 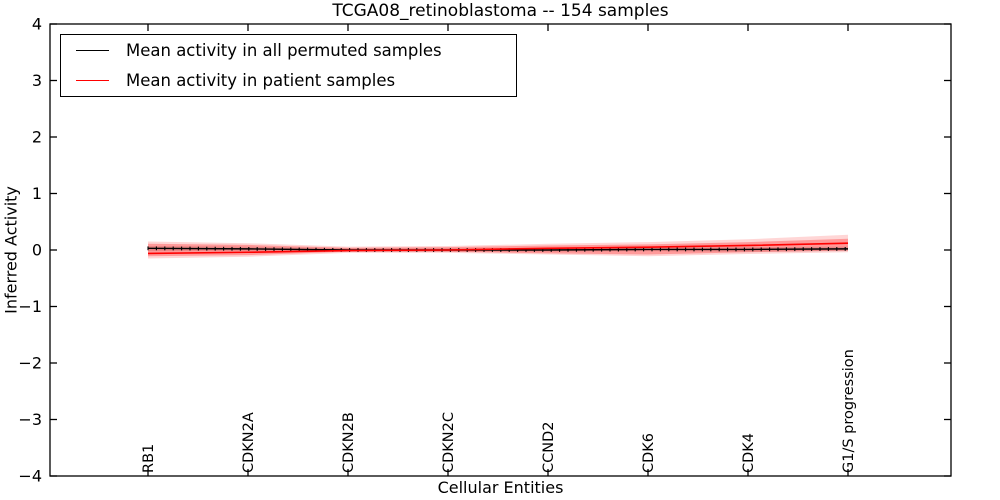 What do you see at coordinates (37, 24) in the screenshot?
I see `y-tick-label: 4` at bounding box center [37, 24].